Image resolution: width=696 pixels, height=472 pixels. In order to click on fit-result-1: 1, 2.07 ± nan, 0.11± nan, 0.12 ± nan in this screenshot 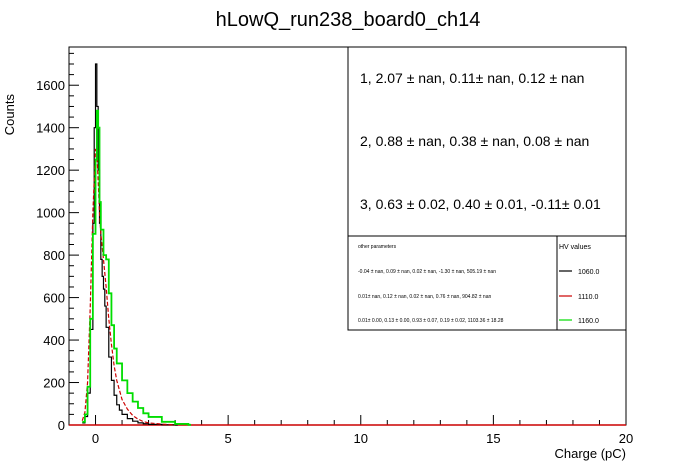, I will do `click(472, 78)`.